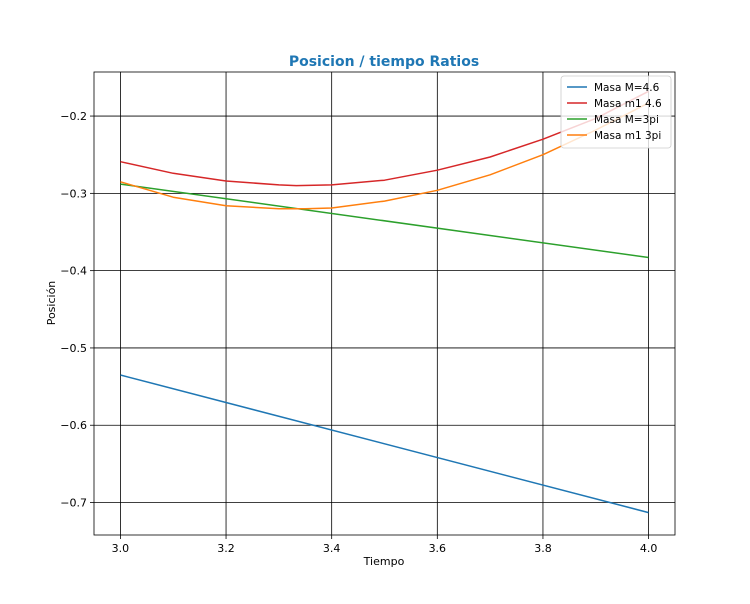  Describe the element at coordinates (543, 548) in the screenshot. I see `x-tick-label: 3.8` at that location.